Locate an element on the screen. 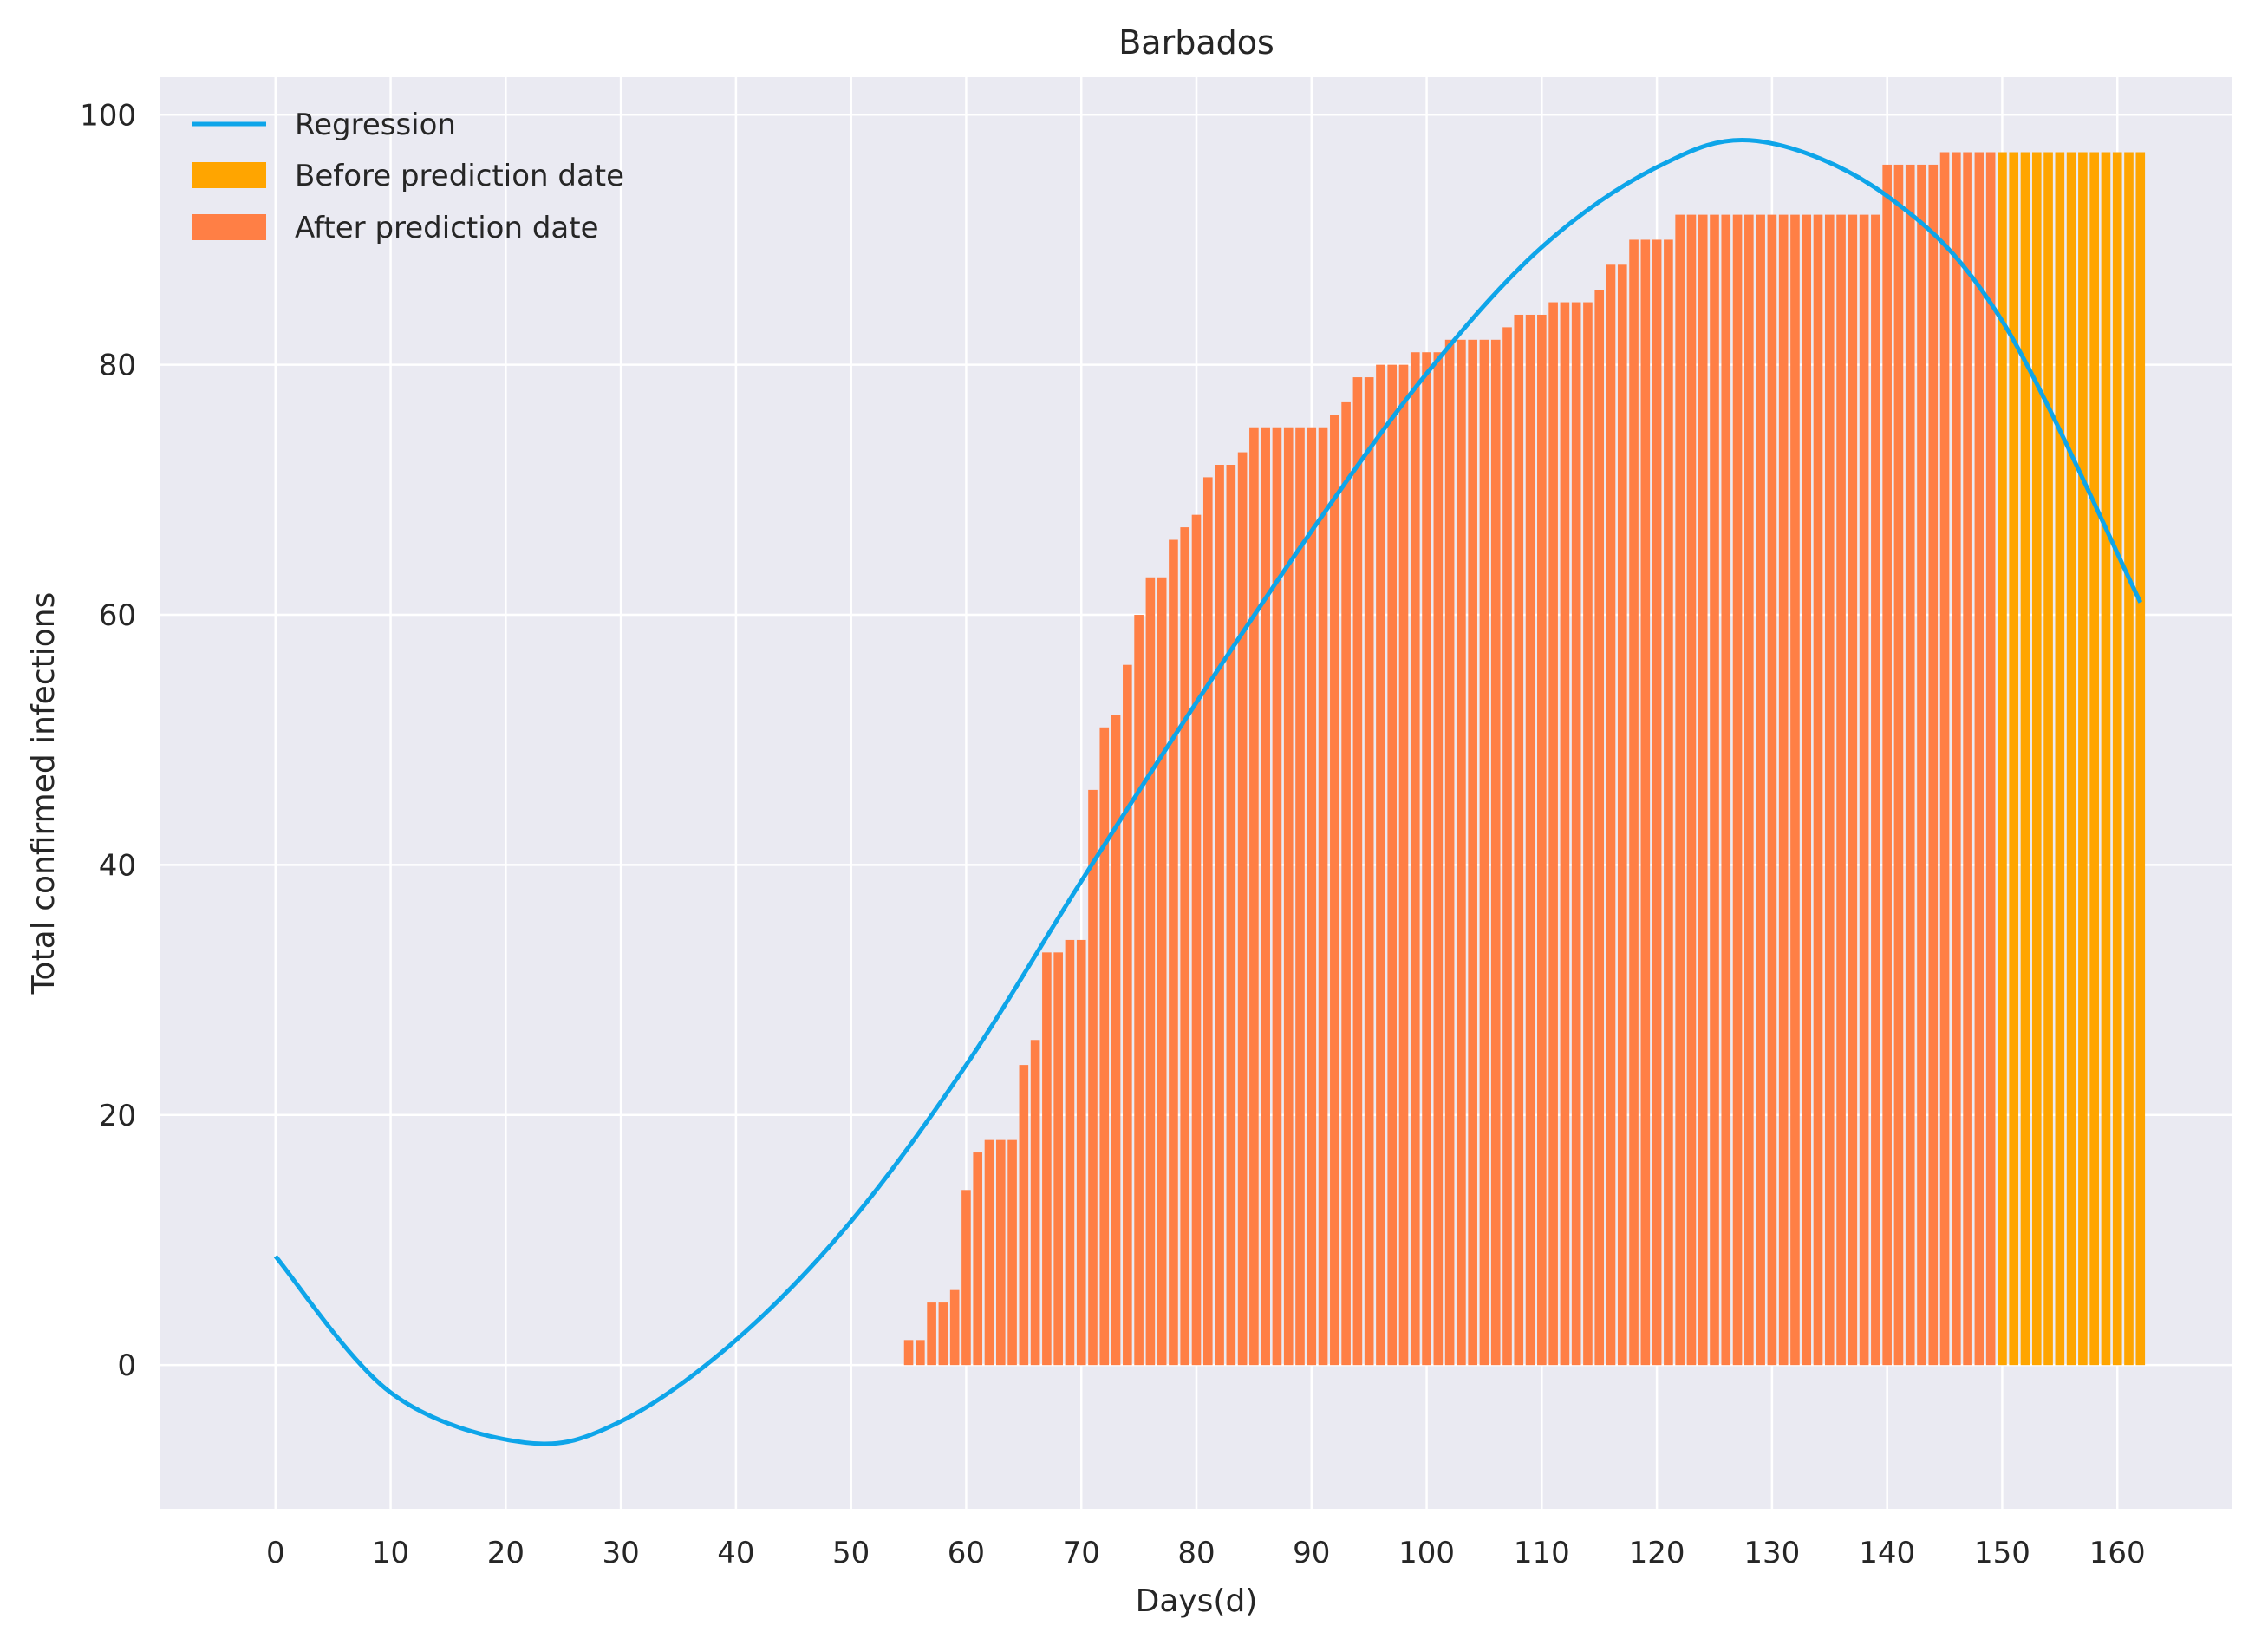 Image resolution: width=2268 pixels, height=1645 pixels. y-tick-labels: 0 20 40 60 80 100 is located at coordinates (108, 740).